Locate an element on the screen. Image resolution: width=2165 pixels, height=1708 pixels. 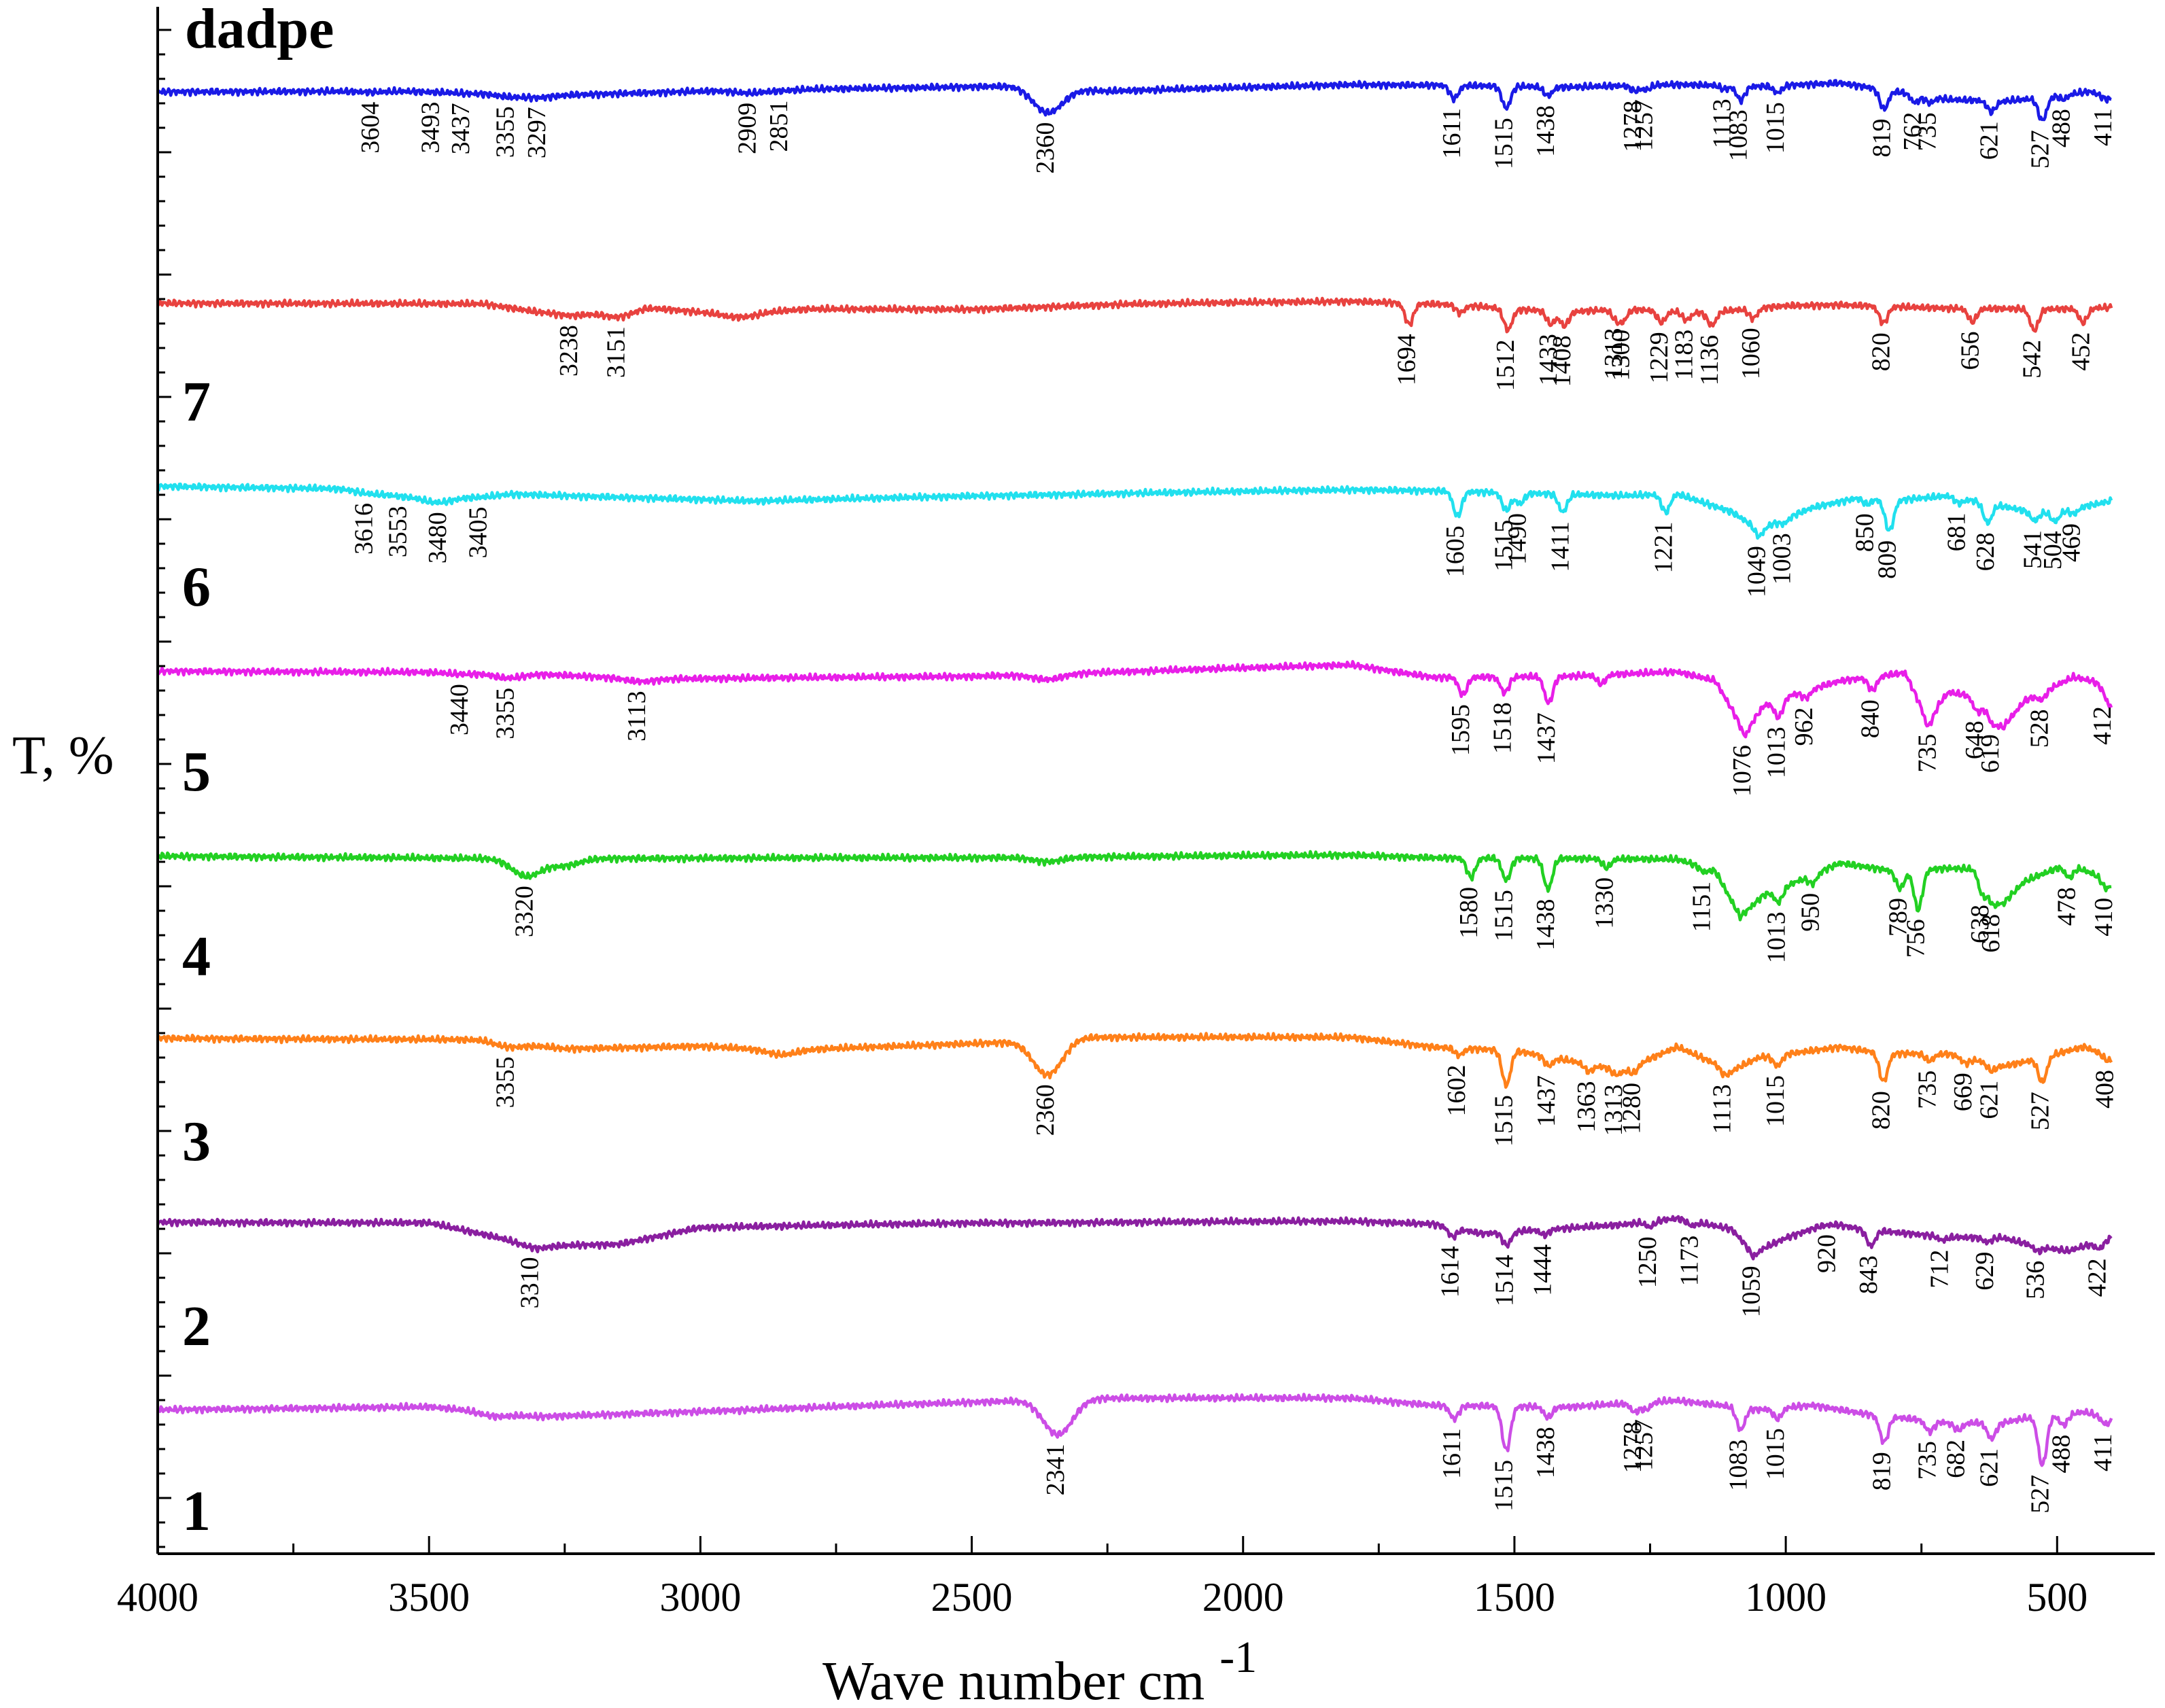
peak-label: 3297 is located at coordinates (537, 132).